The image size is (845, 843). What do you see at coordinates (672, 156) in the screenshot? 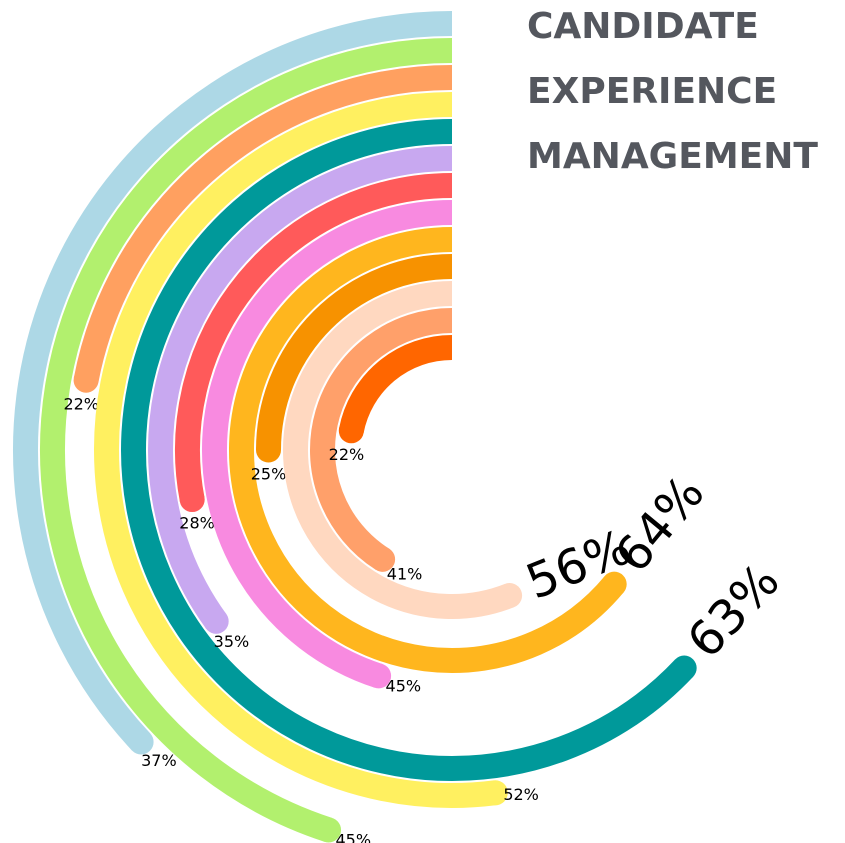
I see `chart-title: MANAGEMENT` at bounding box center [672, 156].